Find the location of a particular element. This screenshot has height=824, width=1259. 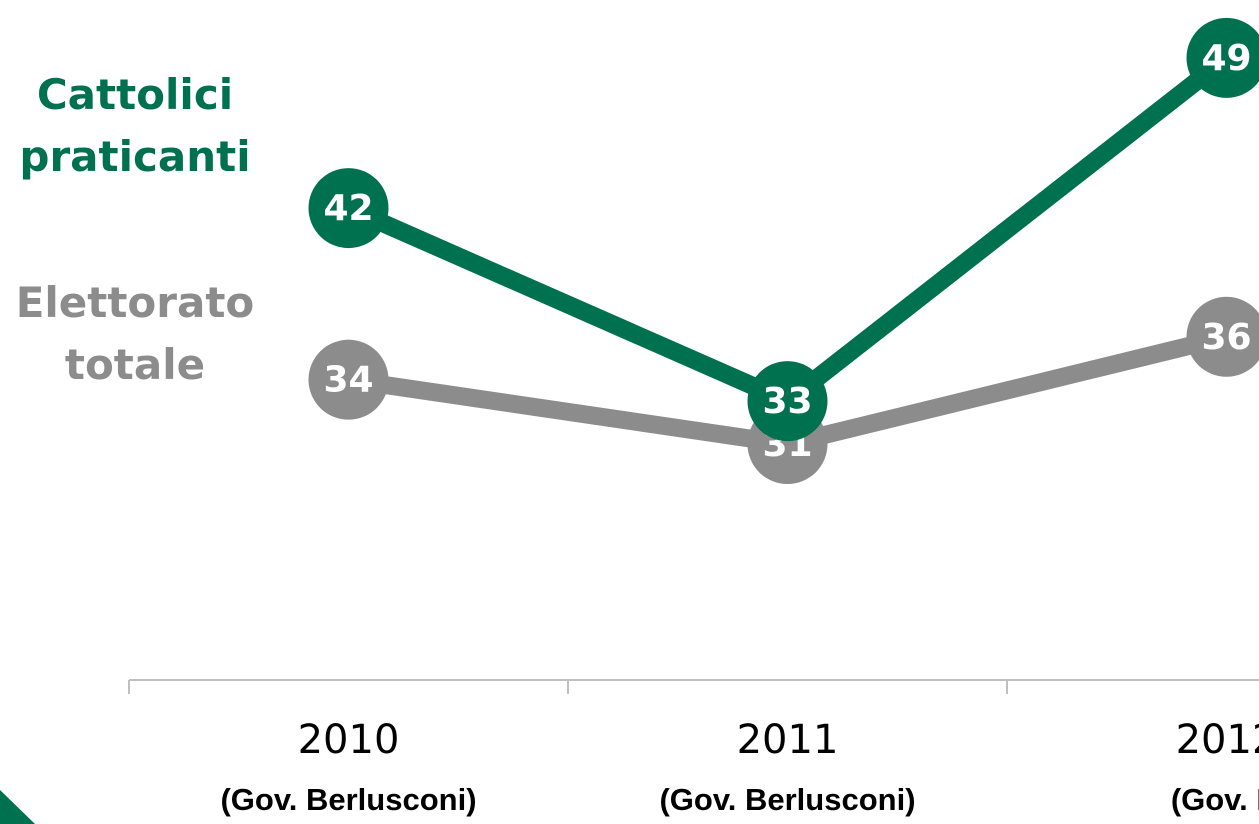

data-label: 34 is located at coordinates (348, 380).